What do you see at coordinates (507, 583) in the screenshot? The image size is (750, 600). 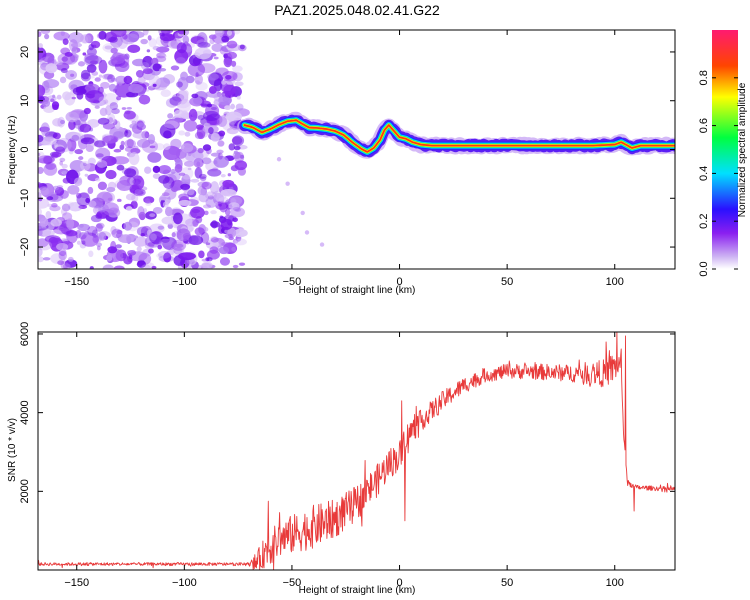 I see `x-tick-label: 50` at bounding box center [507, 583].